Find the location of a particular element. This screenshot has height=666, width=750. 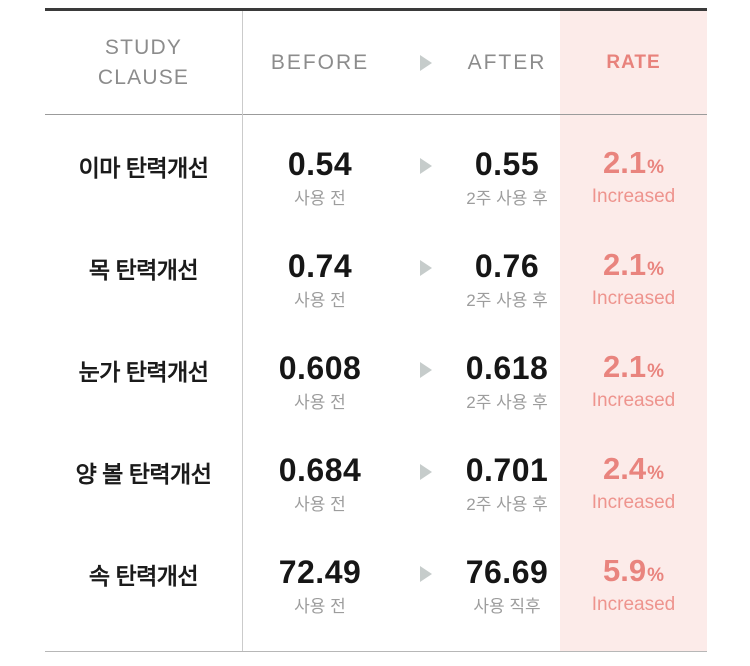

rate-value: 5.9% is located at coordinates (633, 570).